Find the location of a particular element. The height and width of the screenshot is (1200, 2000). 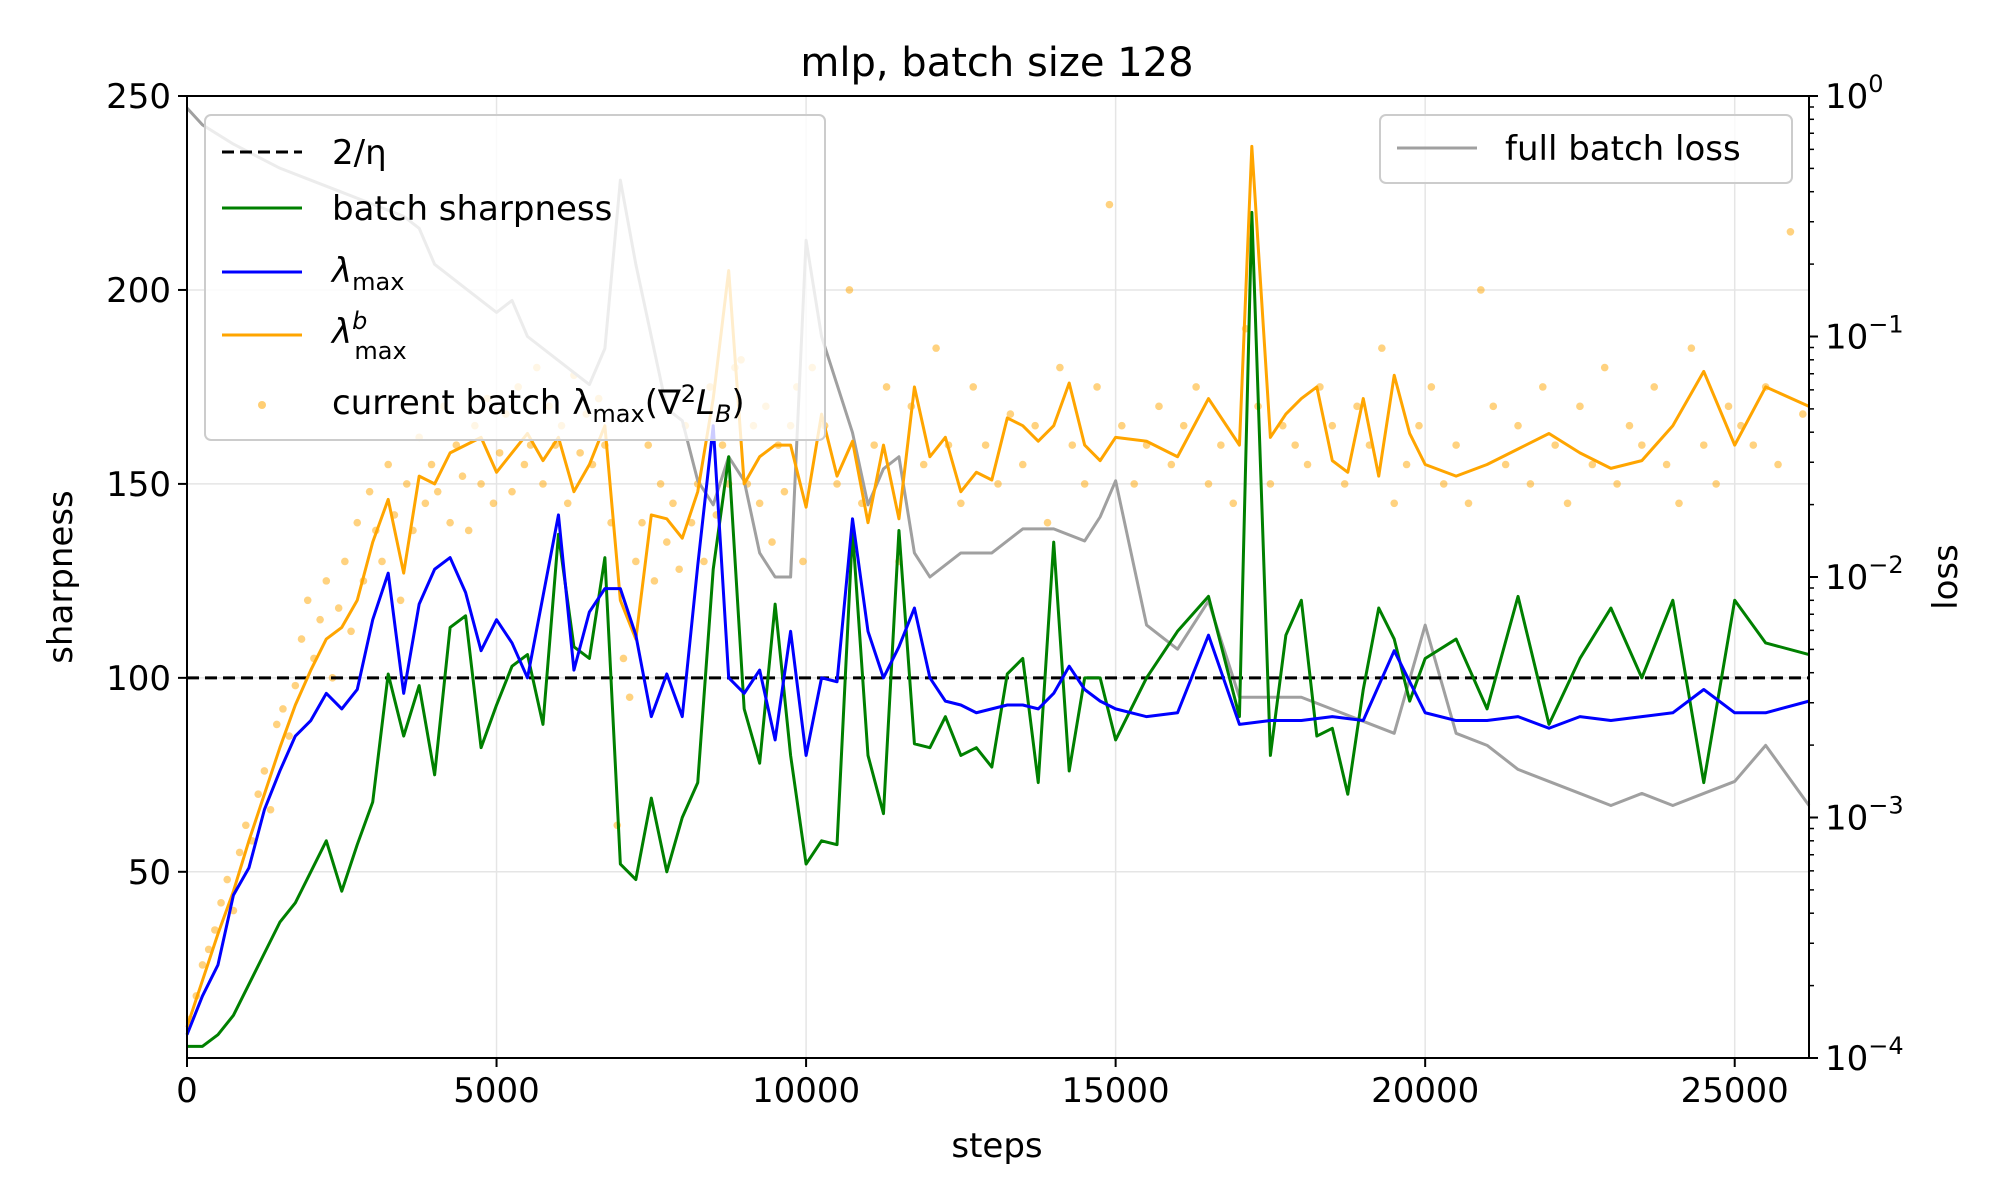

y2-tick-label: 10−3 is located at coordinates (1864, 815).